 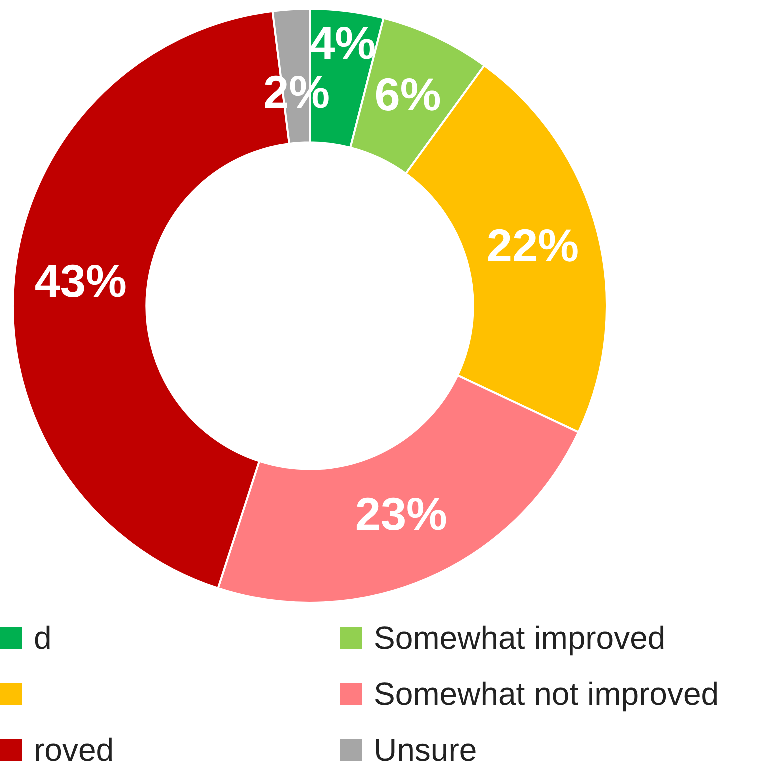 What do you see at coordinates (343, 42) in the screenshot?
I see `data-label: 4%` at bounding box center [343, 42].